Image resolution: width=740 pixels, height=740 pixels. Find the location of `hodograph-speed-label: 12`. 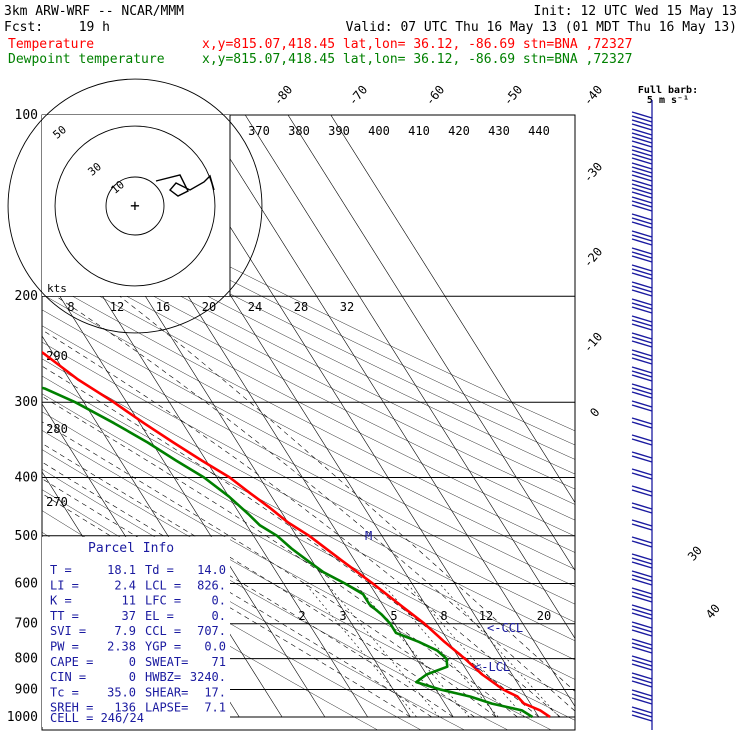

hodograph-speed-label: 12 is located at coordinates (117, 307).